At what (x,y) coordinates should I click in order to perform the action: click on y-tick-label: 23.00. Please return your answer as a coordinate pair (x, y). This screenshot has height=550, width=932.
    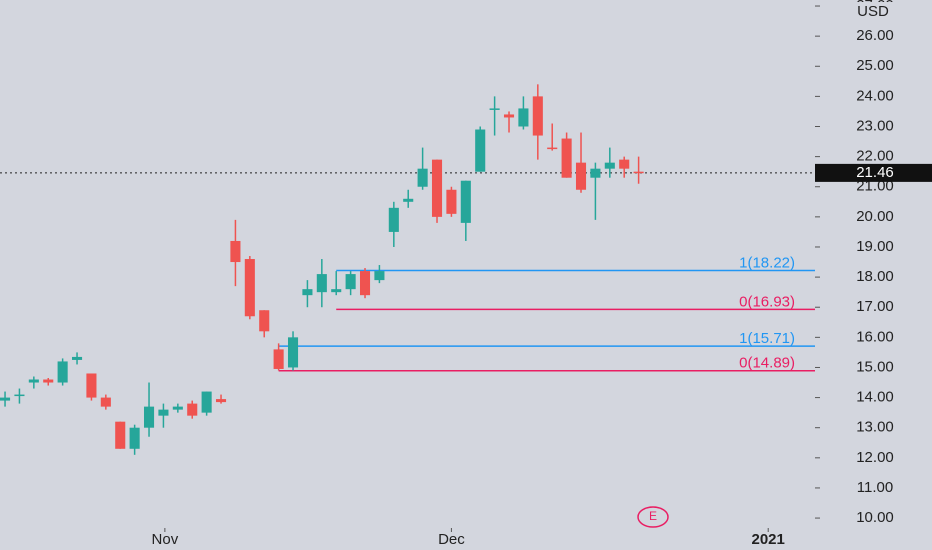
    Looking at the image, I should click on (875, 125).